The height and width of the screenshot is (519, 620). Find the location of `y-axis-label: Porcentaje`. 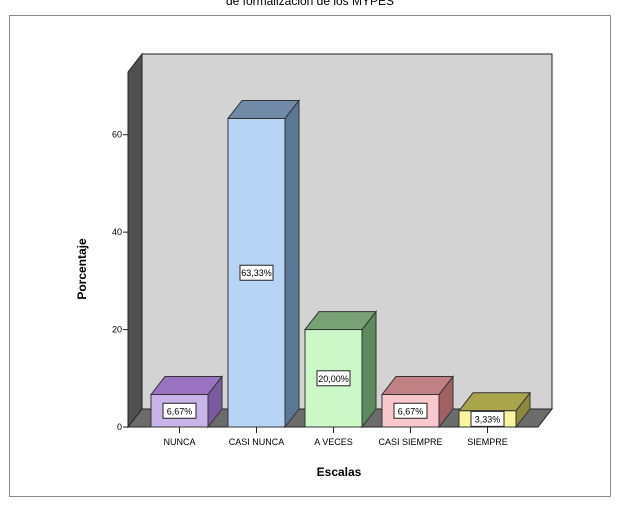

y-axis-label: Porcentaje is located at coordinates (82, 269).